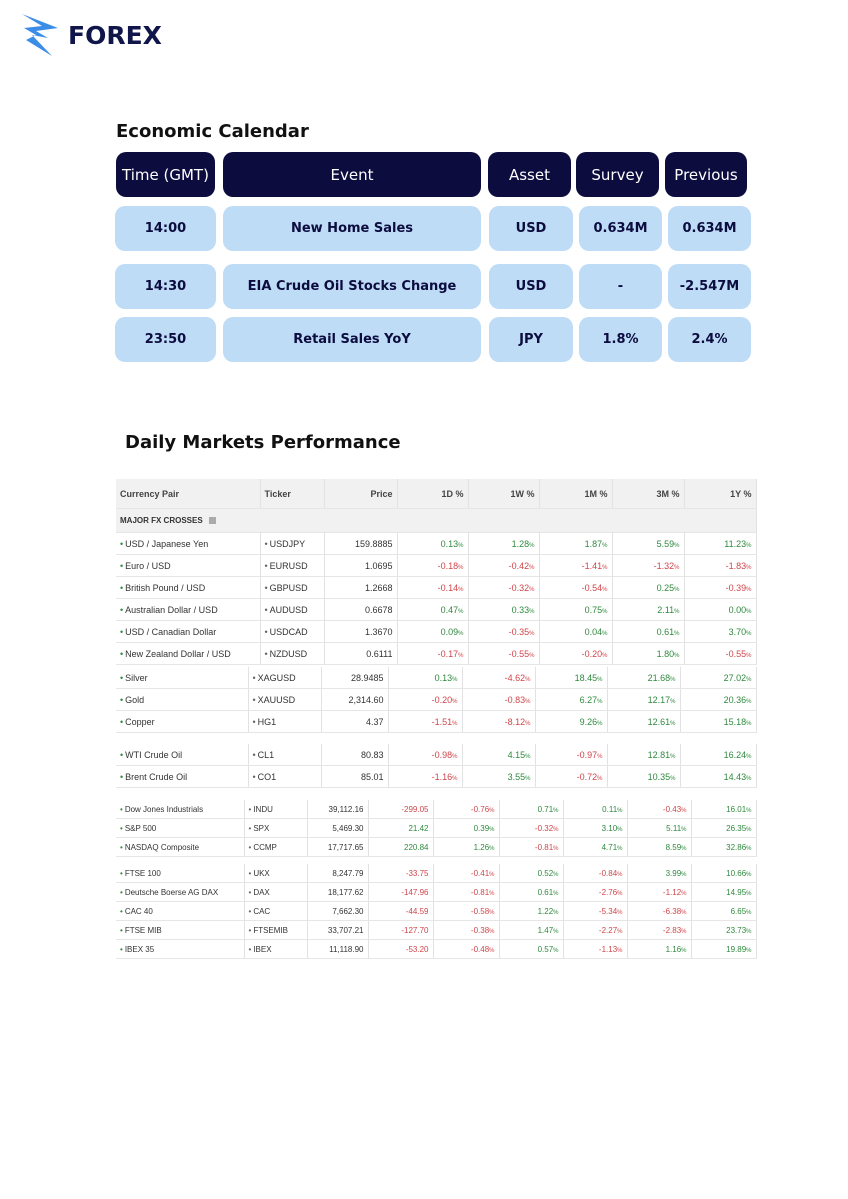 This screenshot has width=848, height=1199. What do you see at coordinates (292, 494) in the screenshot?
I see `column-header: Ticker` at bounding box center [292, 494].